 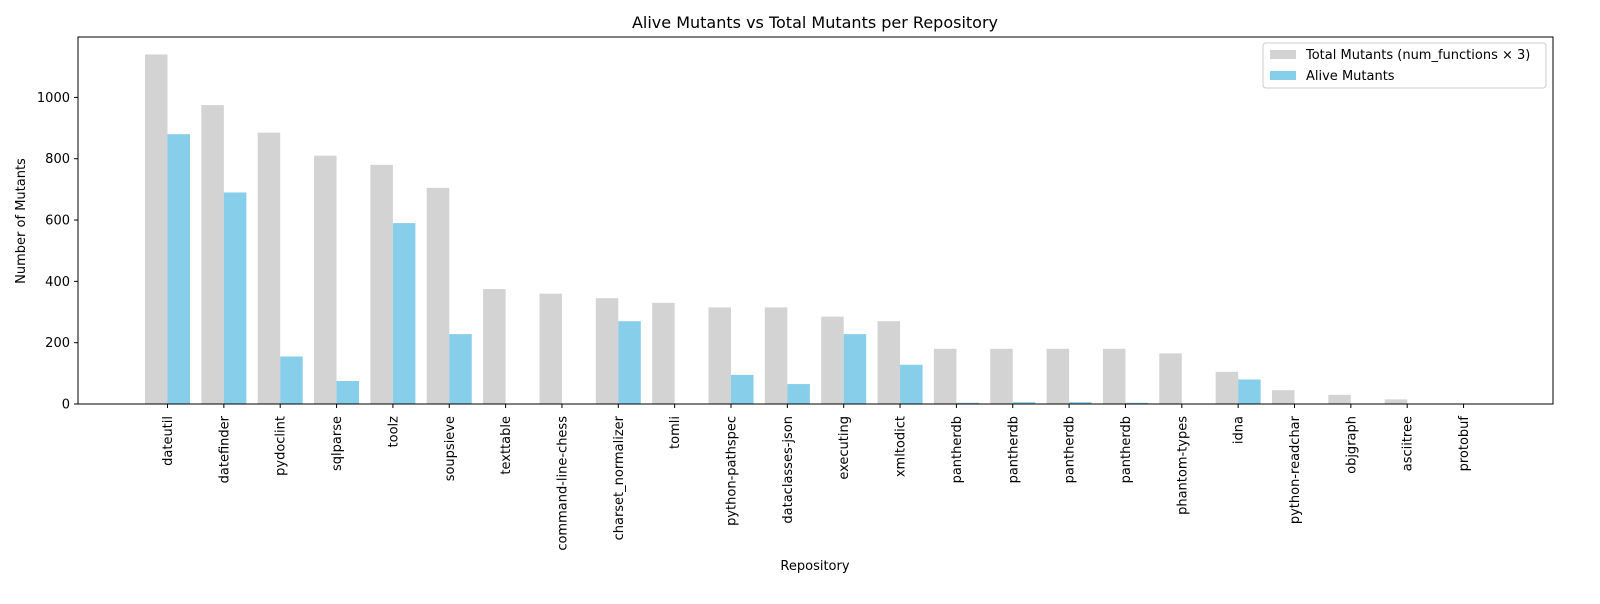 What do you see at coordinates (66, 405) in the screenshot?
I see `y-tick-label-0: 0` at bounding box center [66, 405].